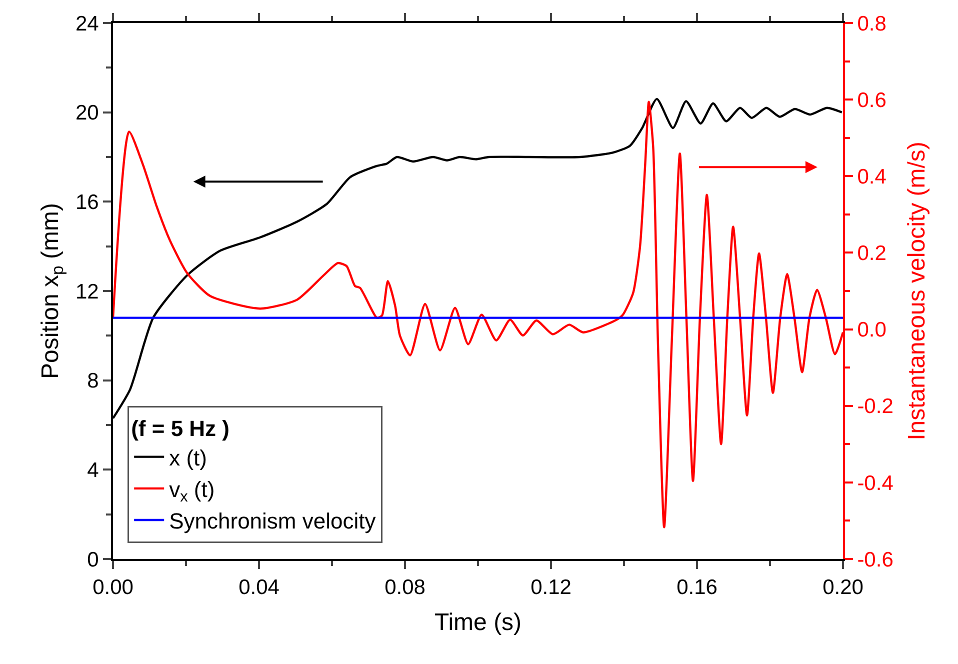 The height and width of the screenshot is (664, 958). What do you see at coordinates (478, 622) in the screenshot?
I see `x-axis-title: Time (s)` at bounding box center [478, 622].